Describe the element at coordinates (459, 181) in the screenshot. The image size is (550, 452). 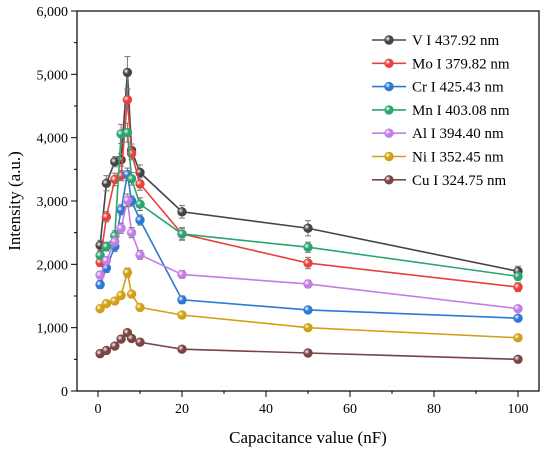
I see `legend-label: Cu I 324.75 nm` at that location.